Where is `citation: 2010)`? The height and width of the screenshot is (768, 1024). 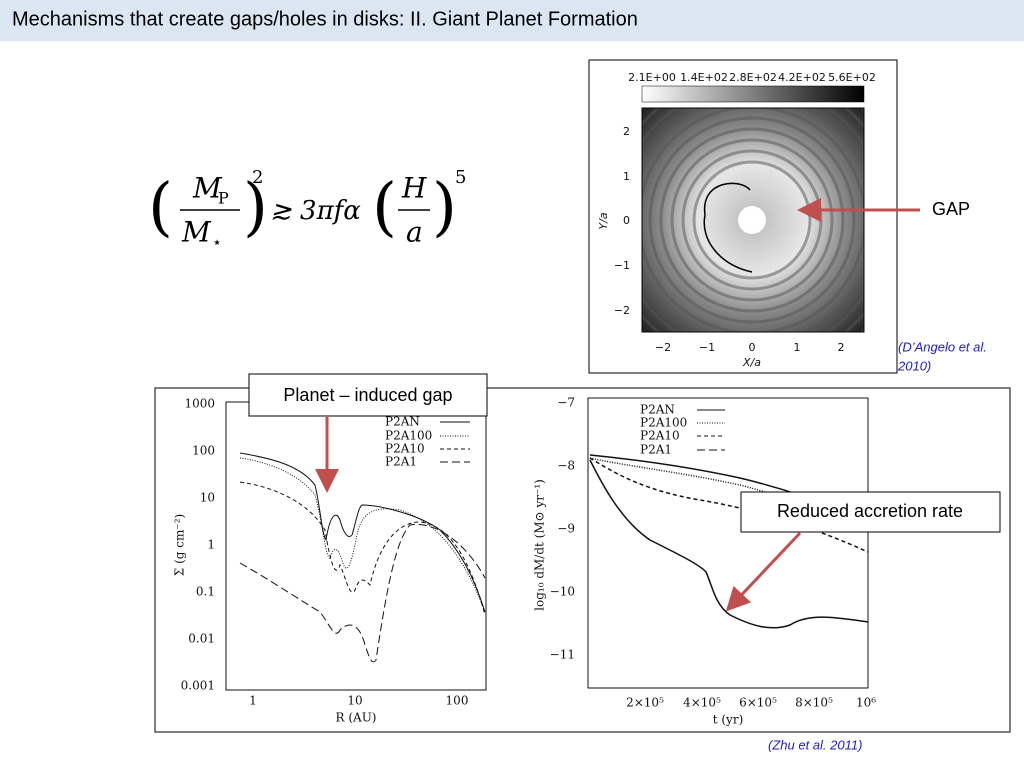 citation: 2010) is located at coordinates (914, 365).